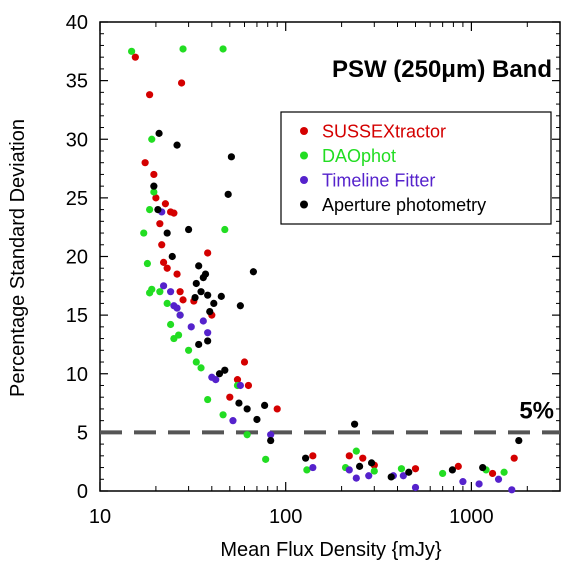 Image resolution: width=565 pixels, height=563 pixels. Describe the element at coordinates (77, 199) in the screenshot. I see `y-tick-label: 25` at that location.